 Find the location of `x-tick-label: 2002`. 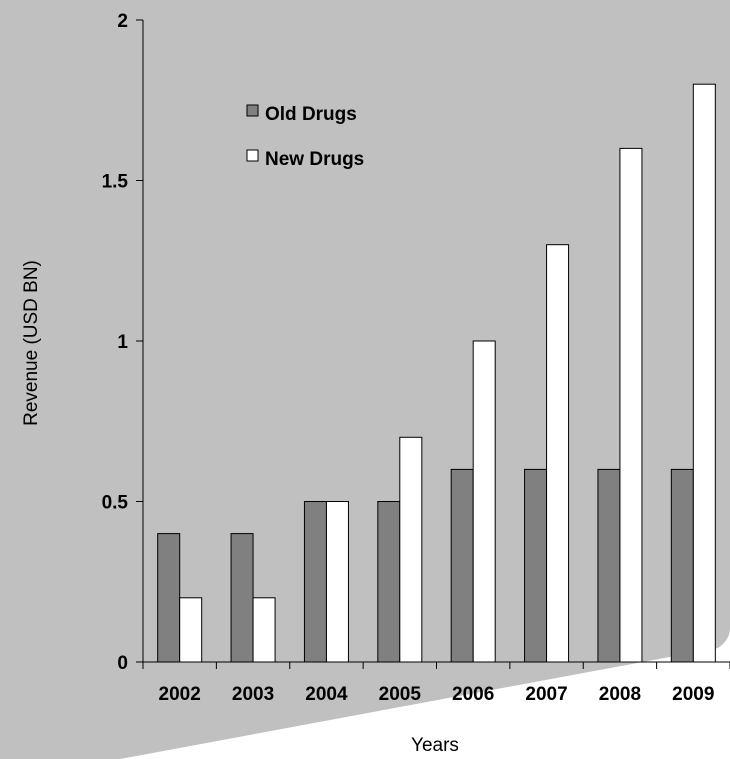

x-tick-label: 2002 is located at coordinates (180, 694).